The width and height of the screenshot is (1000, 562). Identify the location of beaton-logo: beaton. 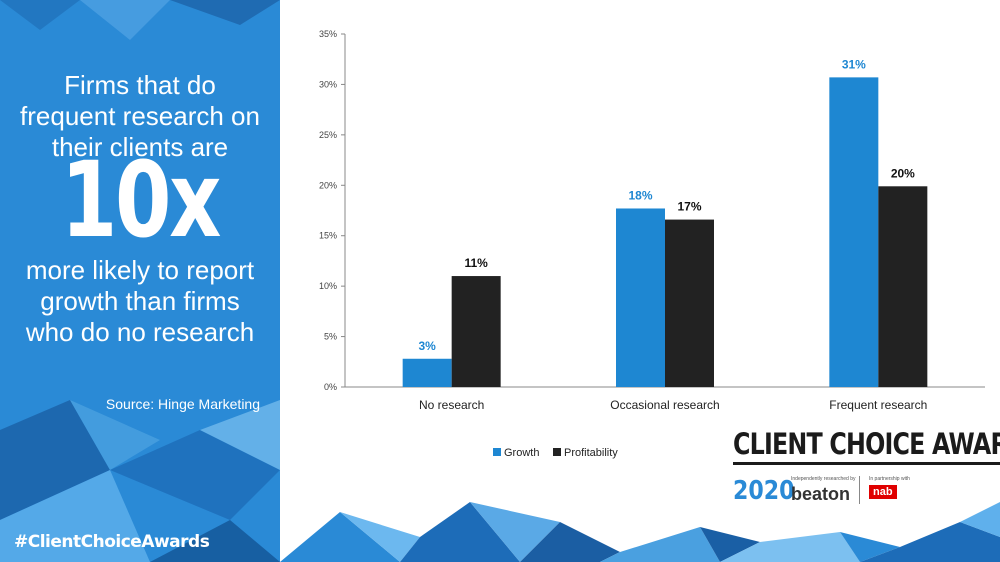
(821, 494).